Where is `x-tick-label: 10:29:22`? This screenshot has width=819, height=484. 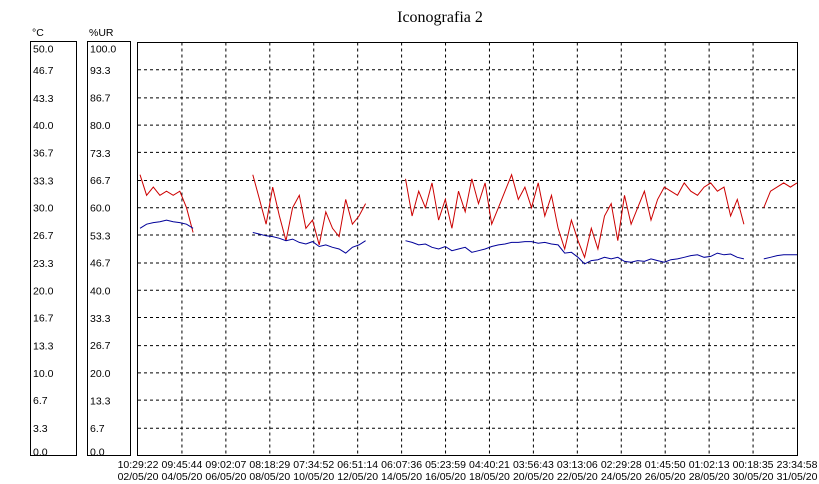
x-tick-label: 10:29:22 is located at coordinates (138, 465).